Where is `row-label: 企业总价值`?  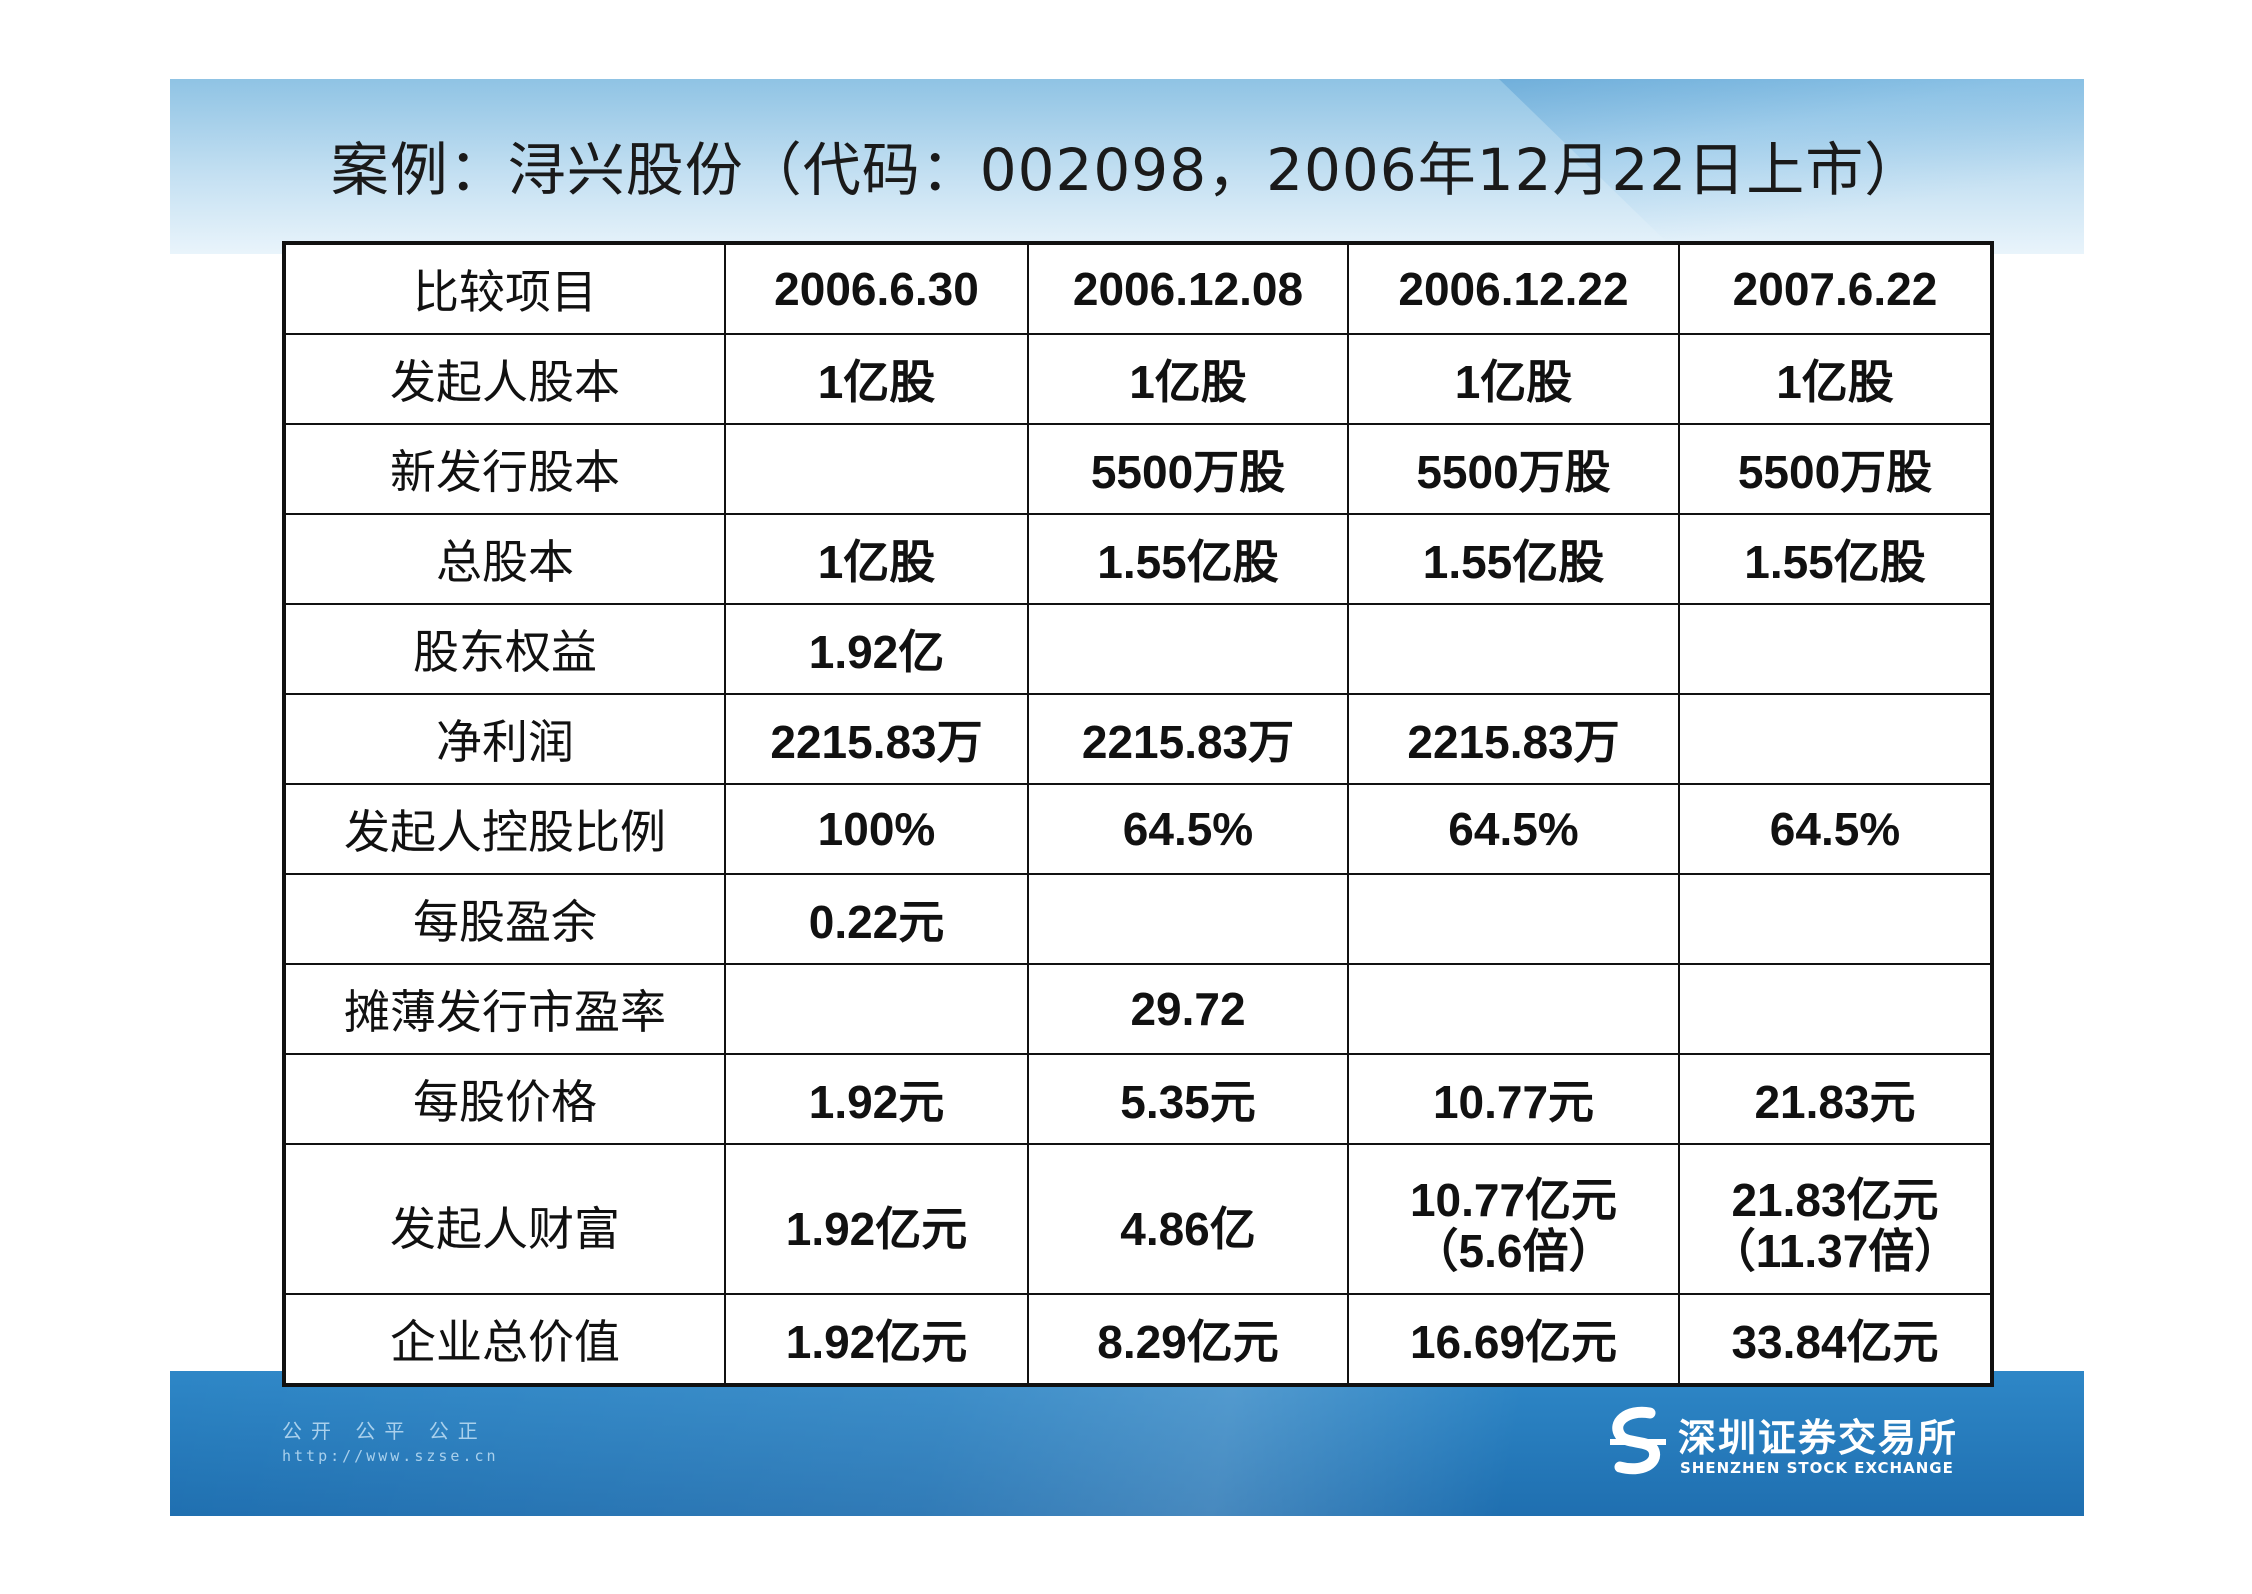
row-label: 企业总价值 is located at coordinates (505, 1339).